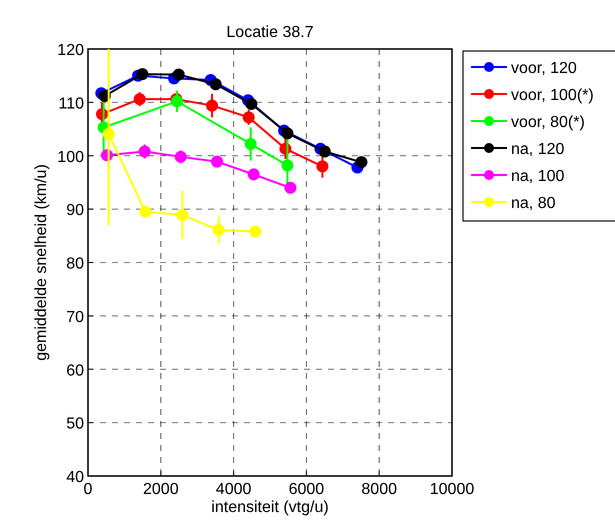 This screenshot has height=525, width=615. What do you see at coordinates (161, 489) in the screenshot?
I see `x-tick-label: 2000` at bounding box center [161, 489].